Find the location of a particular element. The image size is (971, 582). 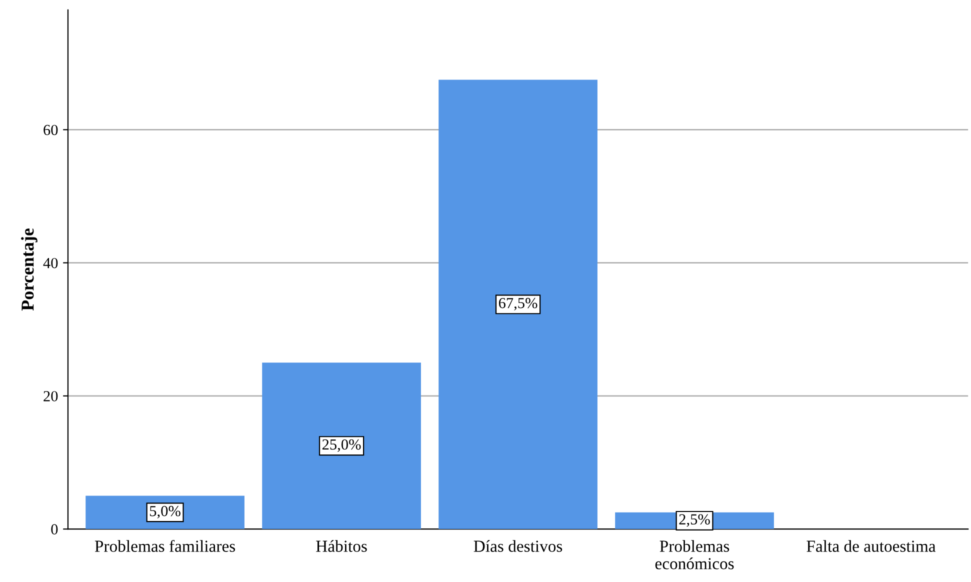

data-label: 2,5% is located at coordinates (694, 520).